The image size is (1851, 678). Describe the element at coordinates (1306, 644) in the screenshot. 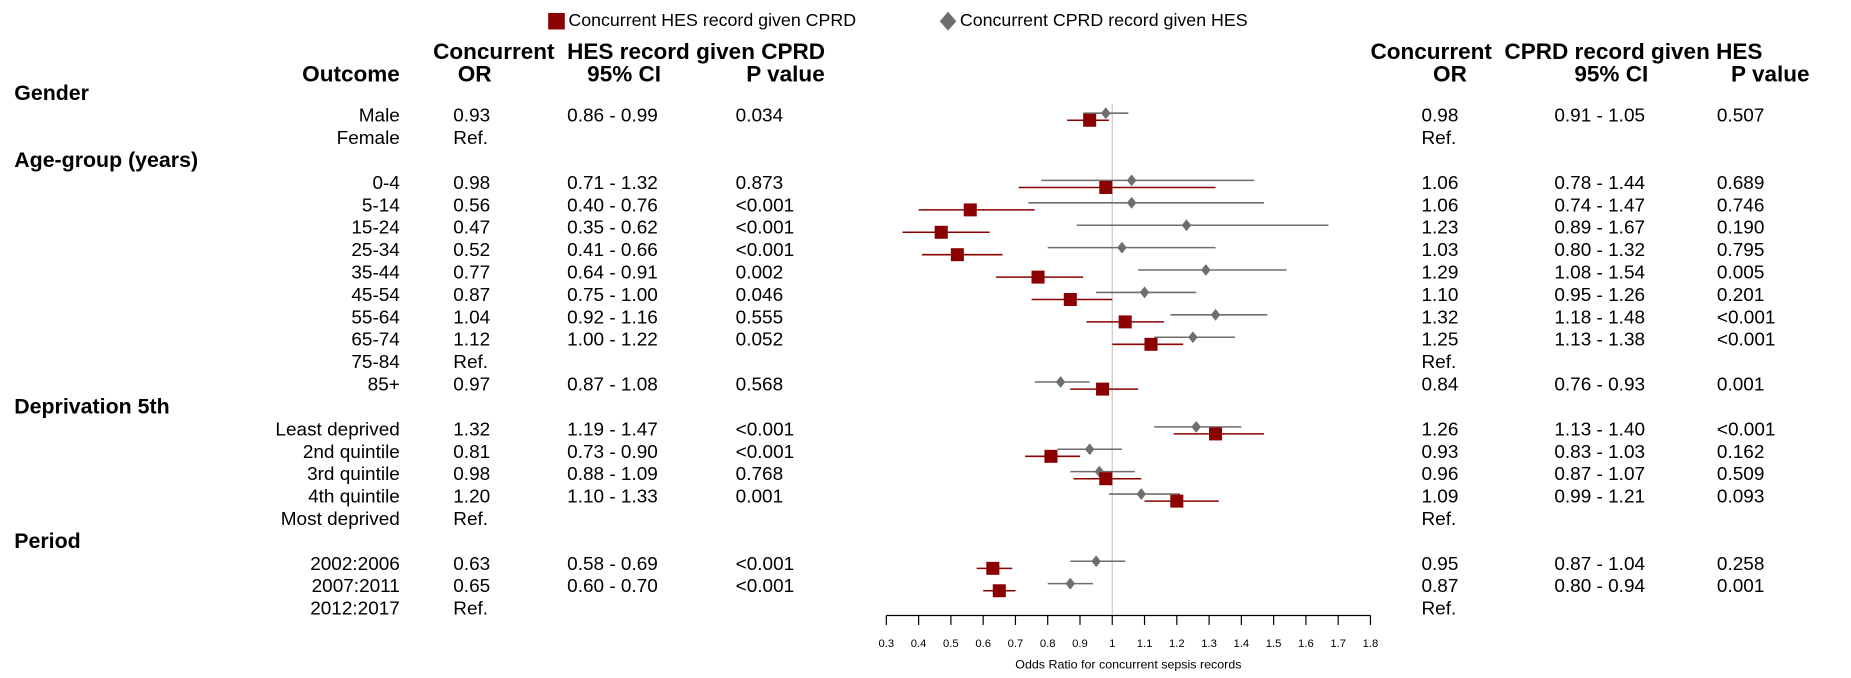

I see `x-tick-label: 1.6` at that location.